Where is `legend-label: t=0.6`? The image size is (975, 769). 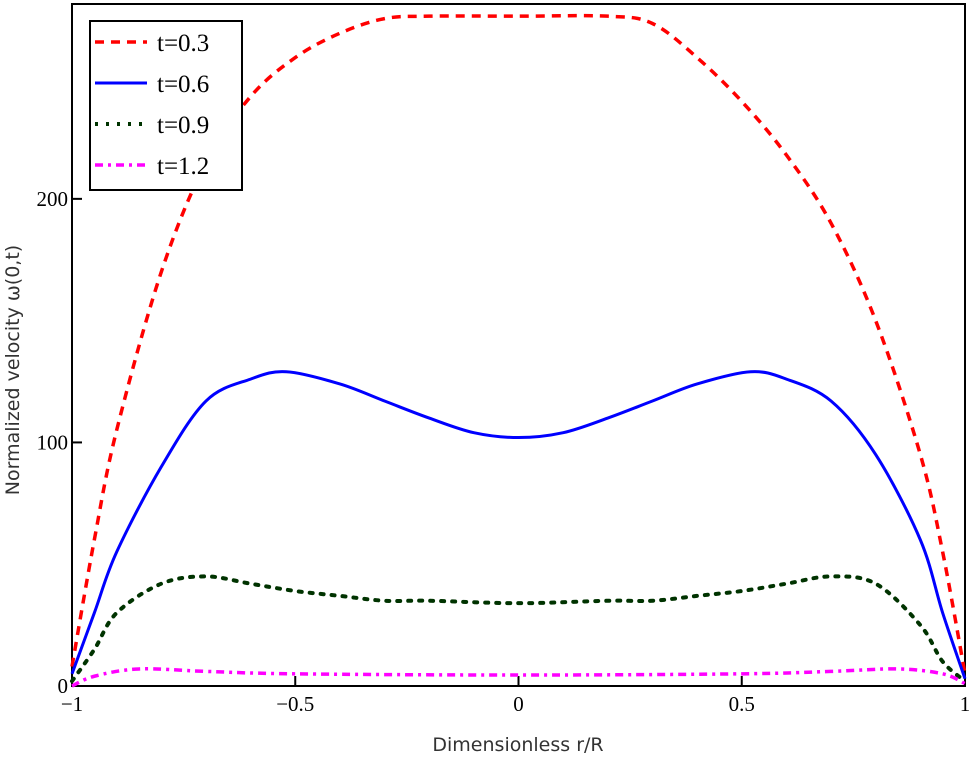 legend-label: t=0.6 is located at coordinates (183, 84).